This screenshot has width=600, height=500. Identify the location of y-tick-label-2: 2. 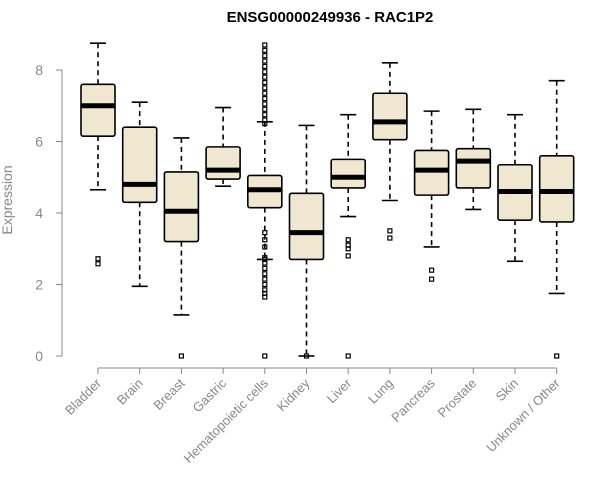
(39, 285).